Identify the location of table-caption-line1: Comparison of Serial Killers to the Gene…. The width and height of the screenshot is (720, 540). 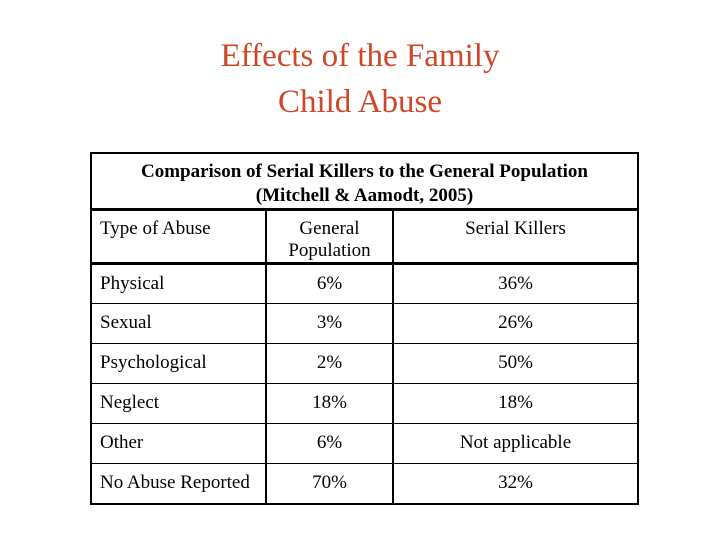
(364, 171).